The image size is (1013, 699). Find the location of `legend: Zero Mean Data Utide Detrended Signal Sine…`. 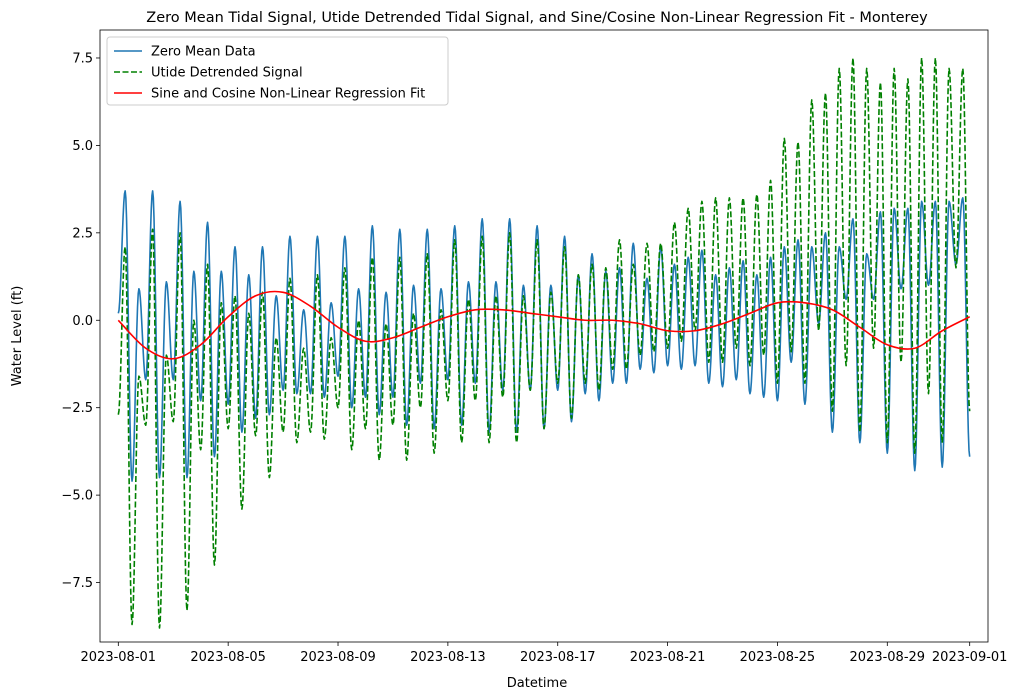

legend: Zero Mean Data Utide Detrended Signal Sine… is located at coordinates (277, 71).